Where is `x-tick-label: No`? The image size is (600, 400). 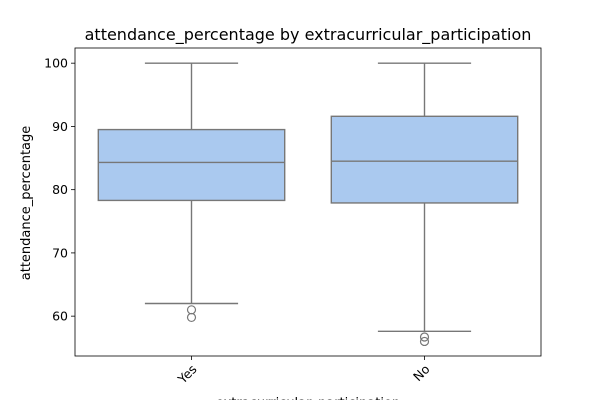
x-tick-label: No is located at coordinates (421, 373).